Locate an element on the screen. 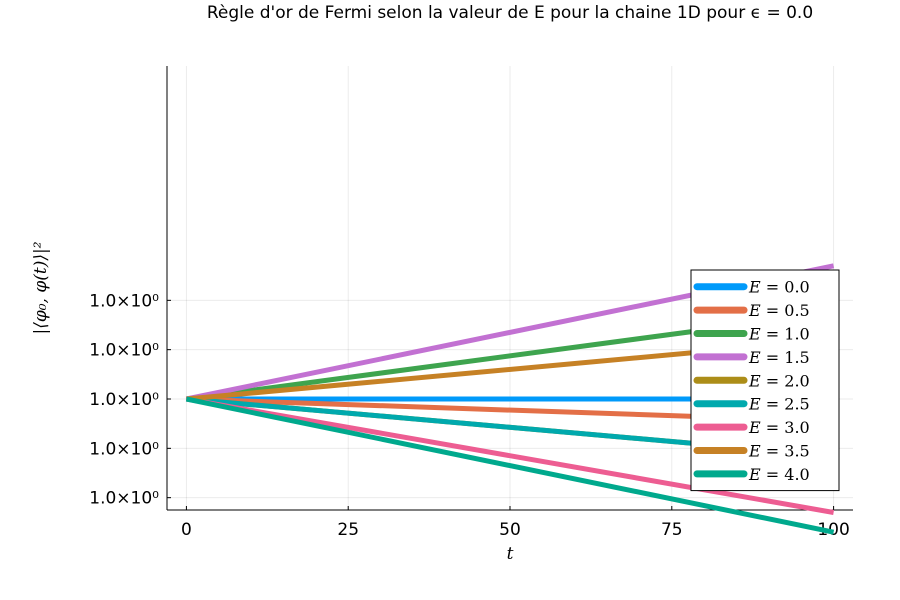 Image resolution: width=900 pixels, height=600 pixels. y-tick-labels: 1.0×10⁰ 1.0×10⁰ 1.0×10⁰ 1.0×10⁰ 1.0×10⁰ is located at coordinates (124, 399).